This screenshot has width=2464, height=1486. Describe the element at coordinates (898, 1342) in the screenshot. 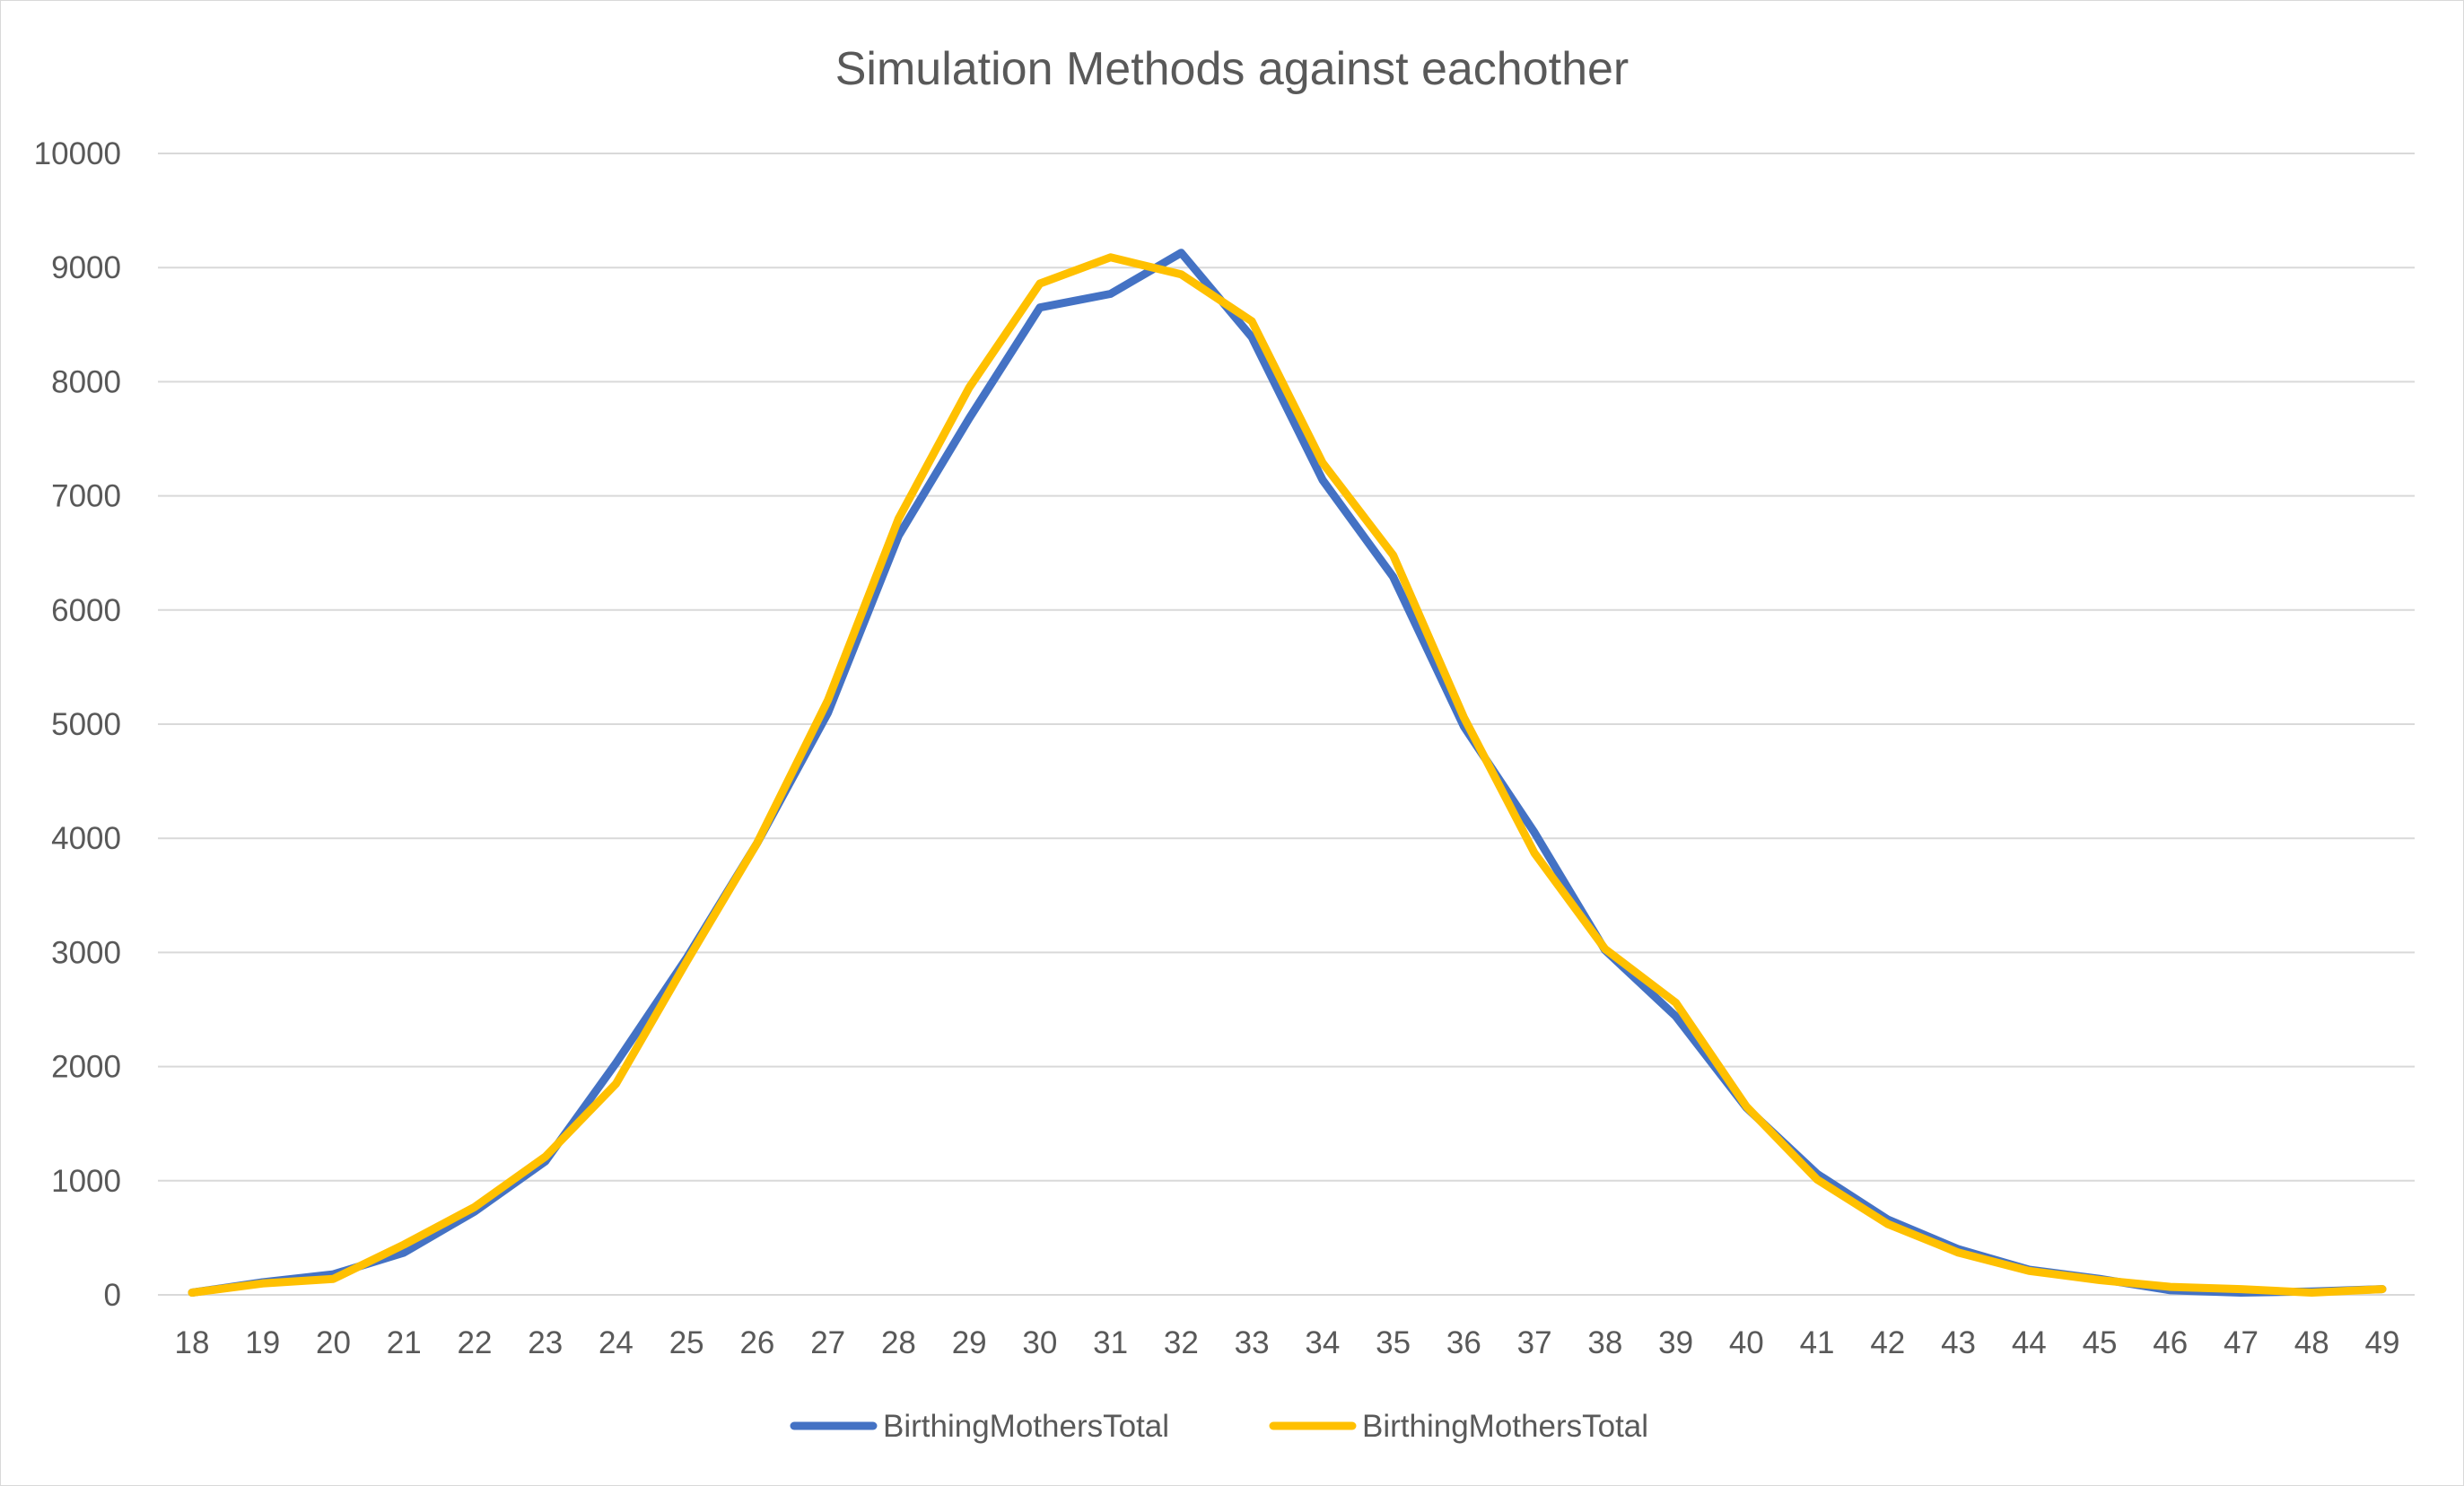

I see `x-tick-label: 28` at that location.